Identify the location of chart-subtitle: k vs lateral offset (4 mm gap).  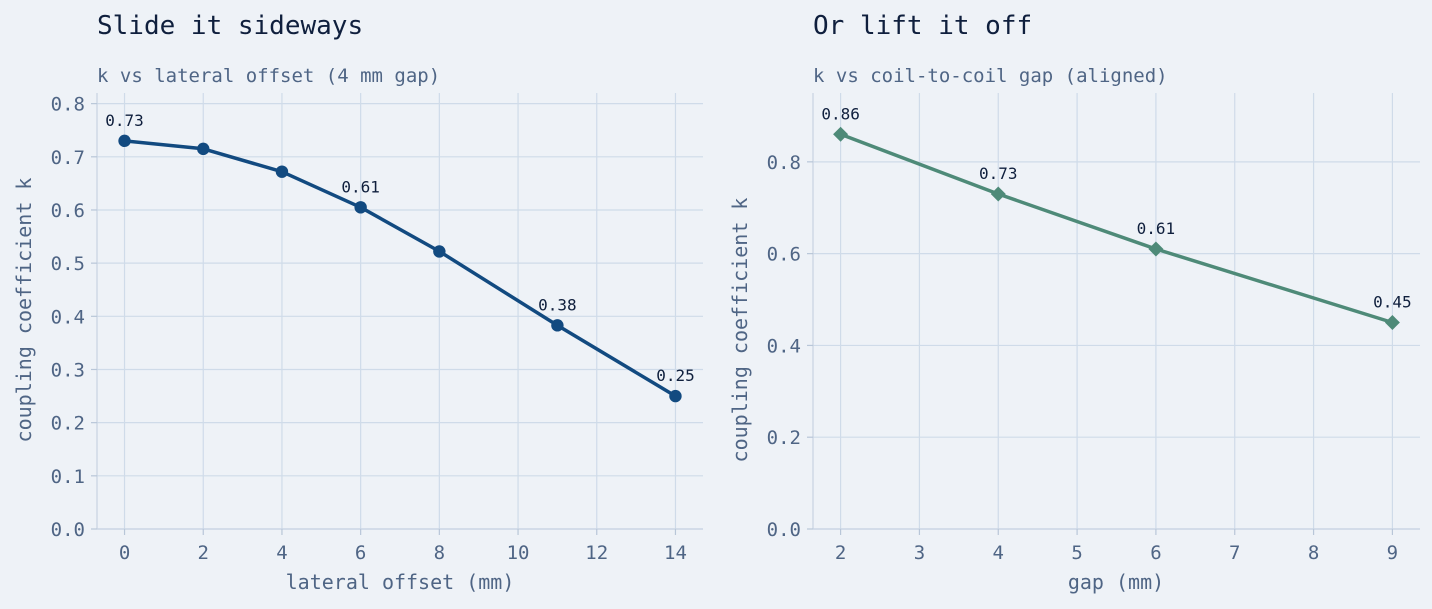
(268, 76).